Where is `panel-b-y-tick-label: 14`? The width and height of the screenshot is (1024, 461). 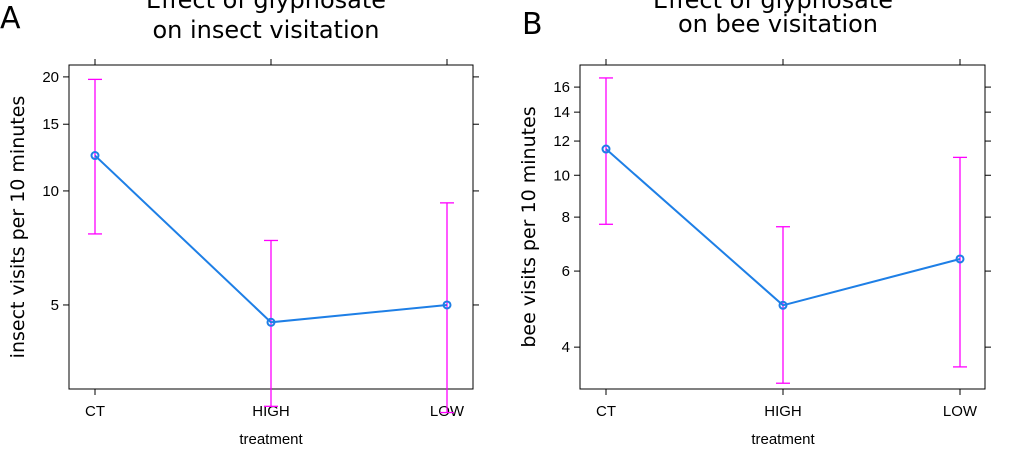 panel-b-y-tick-label: 14 is located at coordinates (561, 112).